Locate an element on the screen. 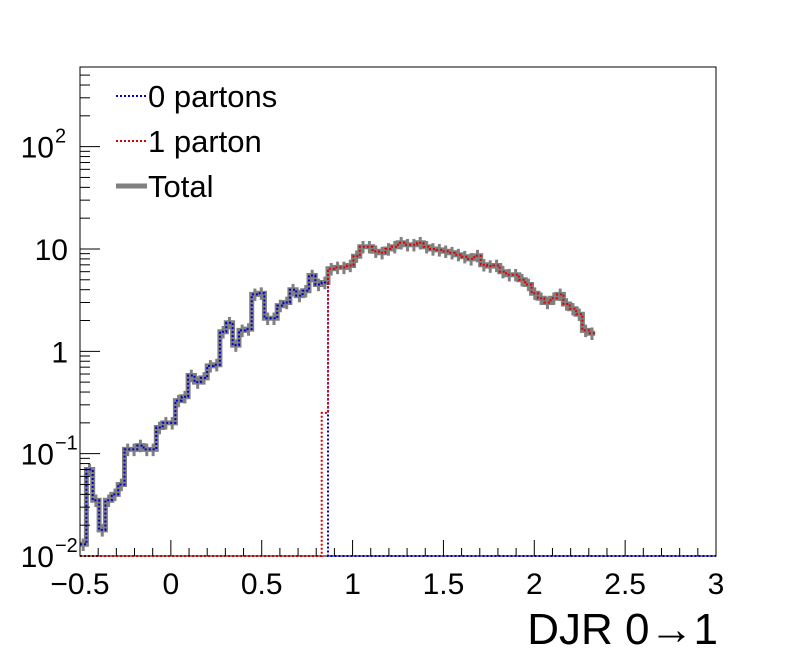 This screenshot has width=796, height=672. legend-label: 0 partons is located at coordinates (212, 96).